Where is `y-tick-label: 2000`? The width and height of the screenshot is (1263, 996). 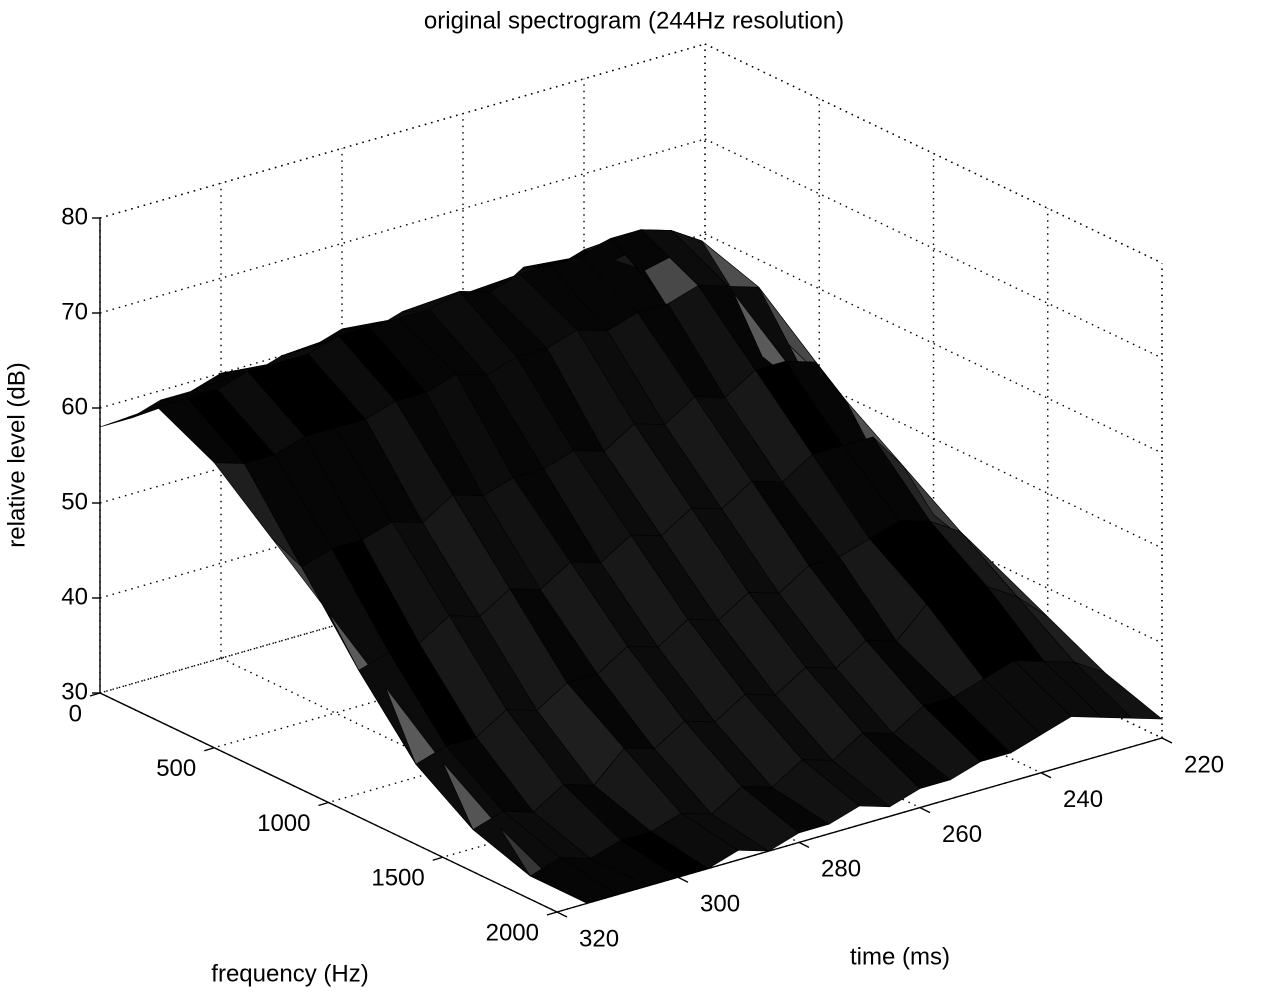 y-tick-label: 2000 is located at coordinates (512, 932).